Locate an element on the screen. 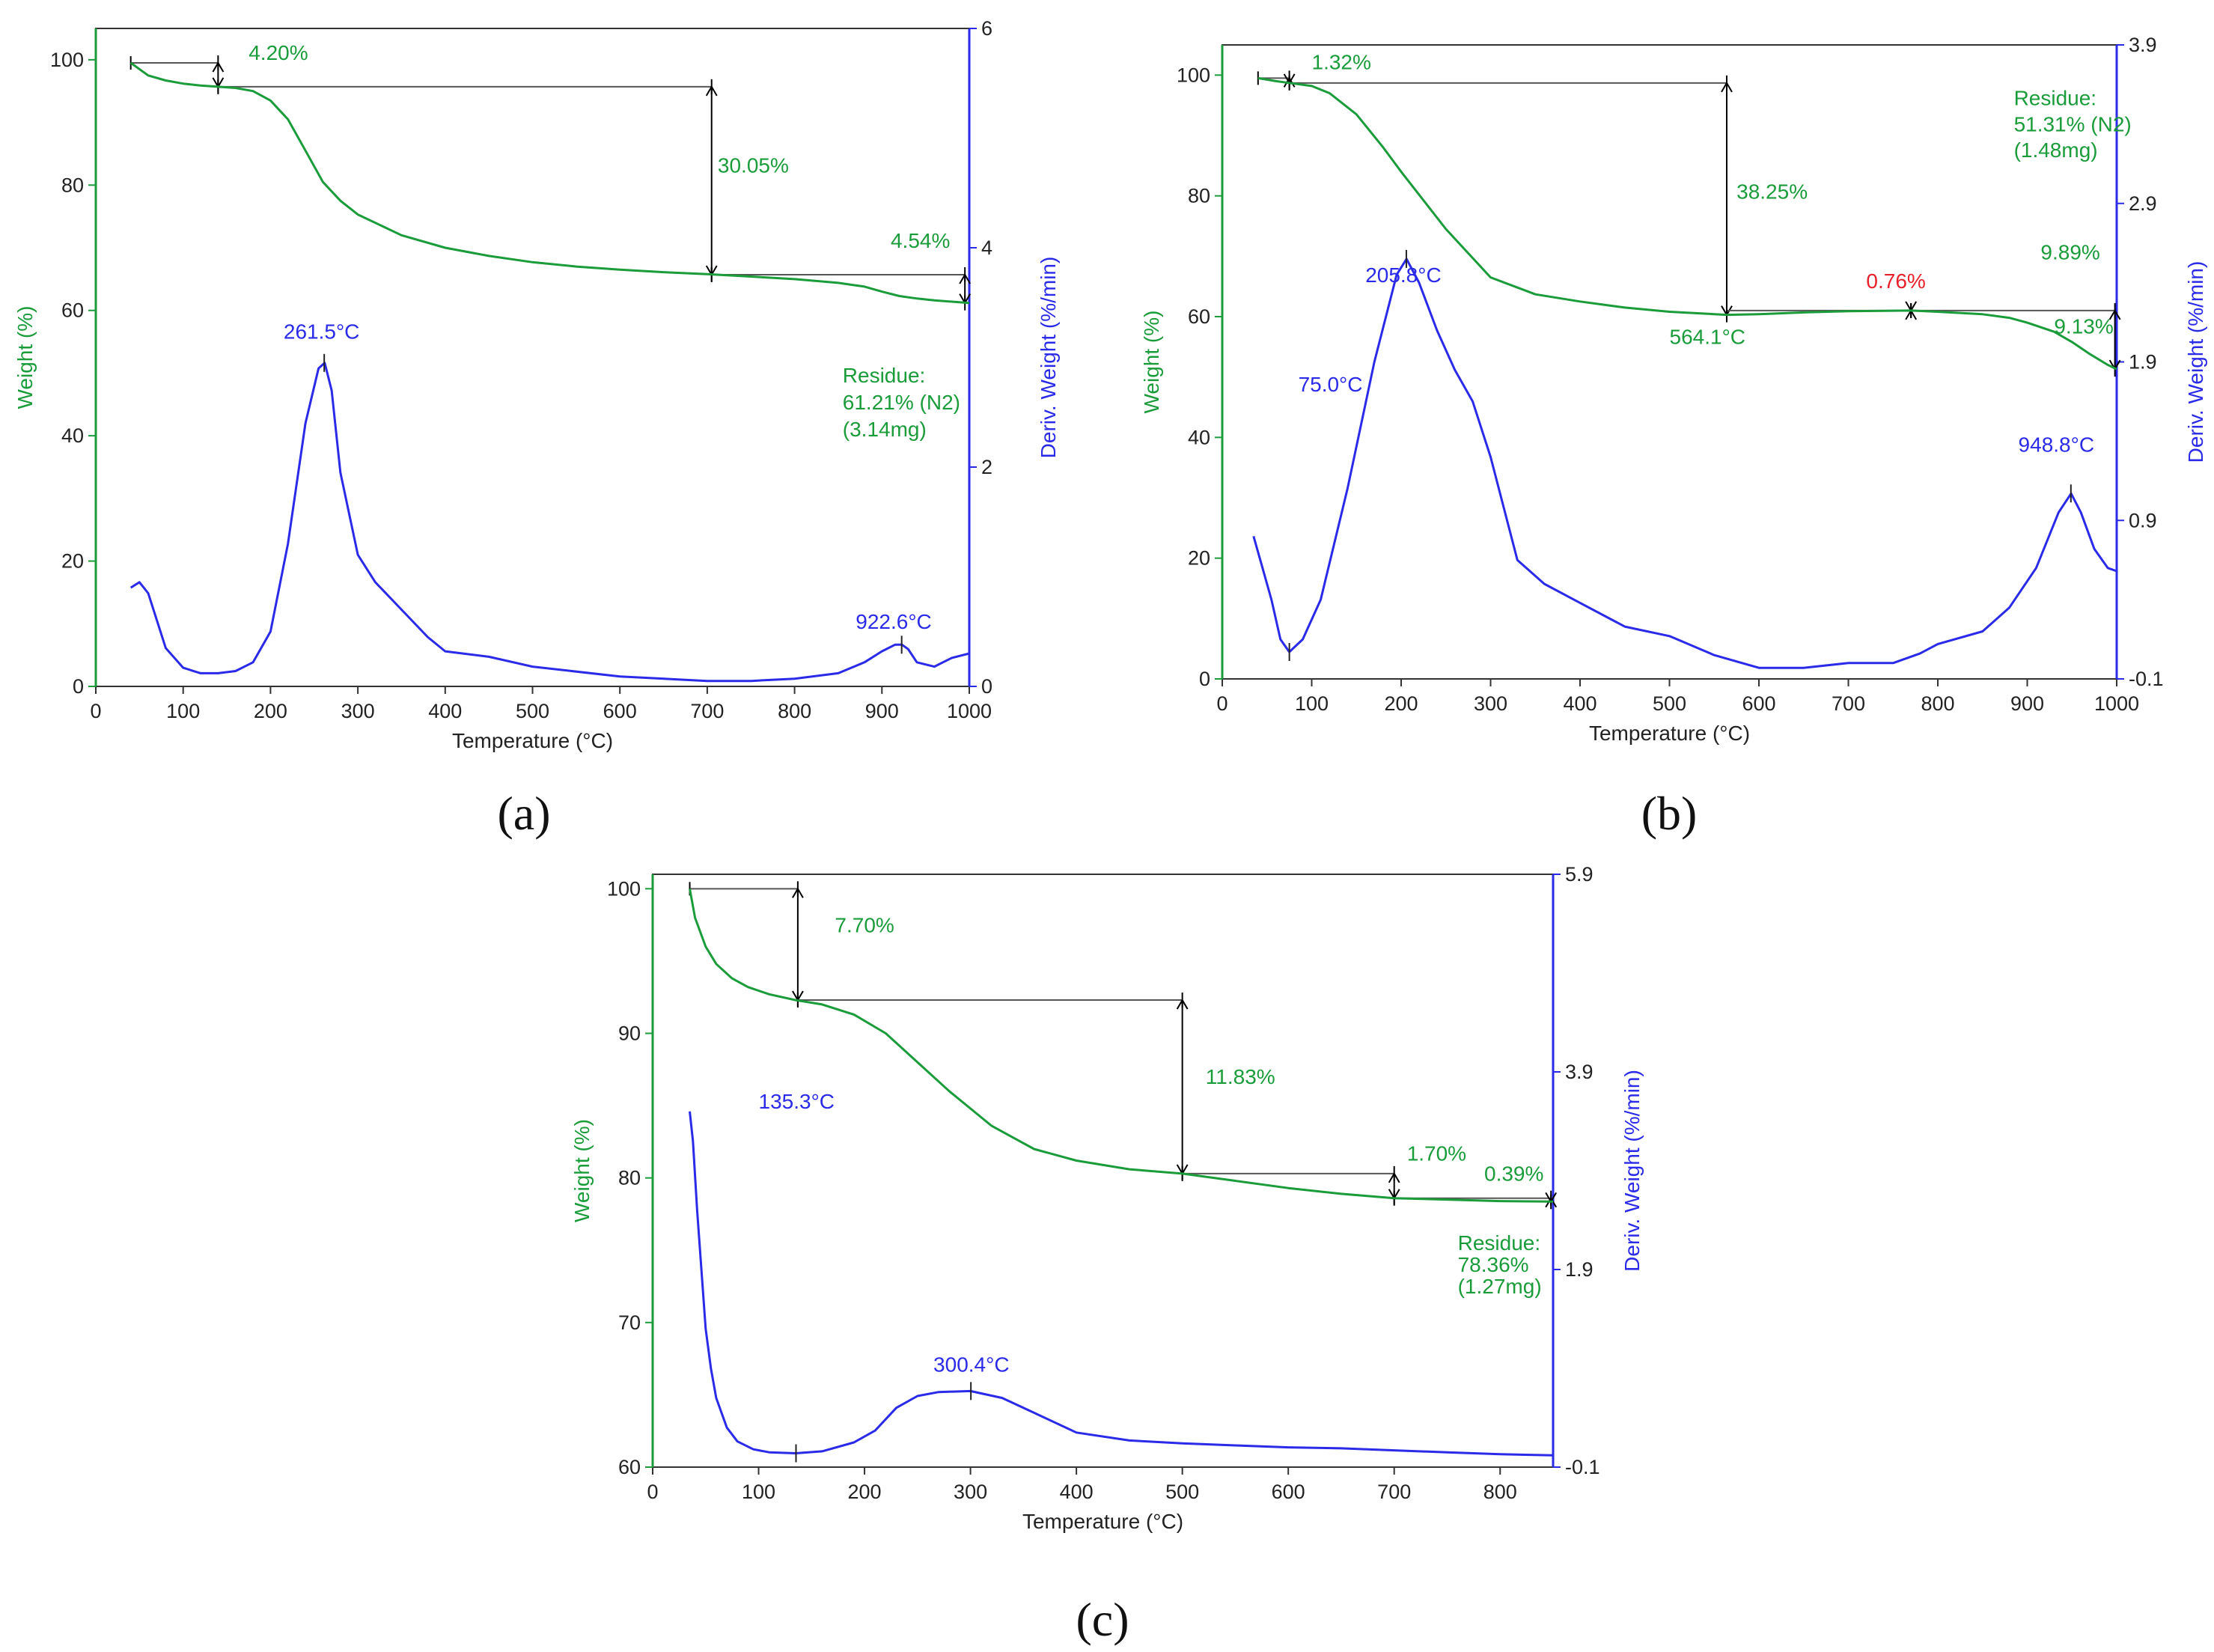  annotation-label: 1.70% is located at coordinates (1436, 1153).